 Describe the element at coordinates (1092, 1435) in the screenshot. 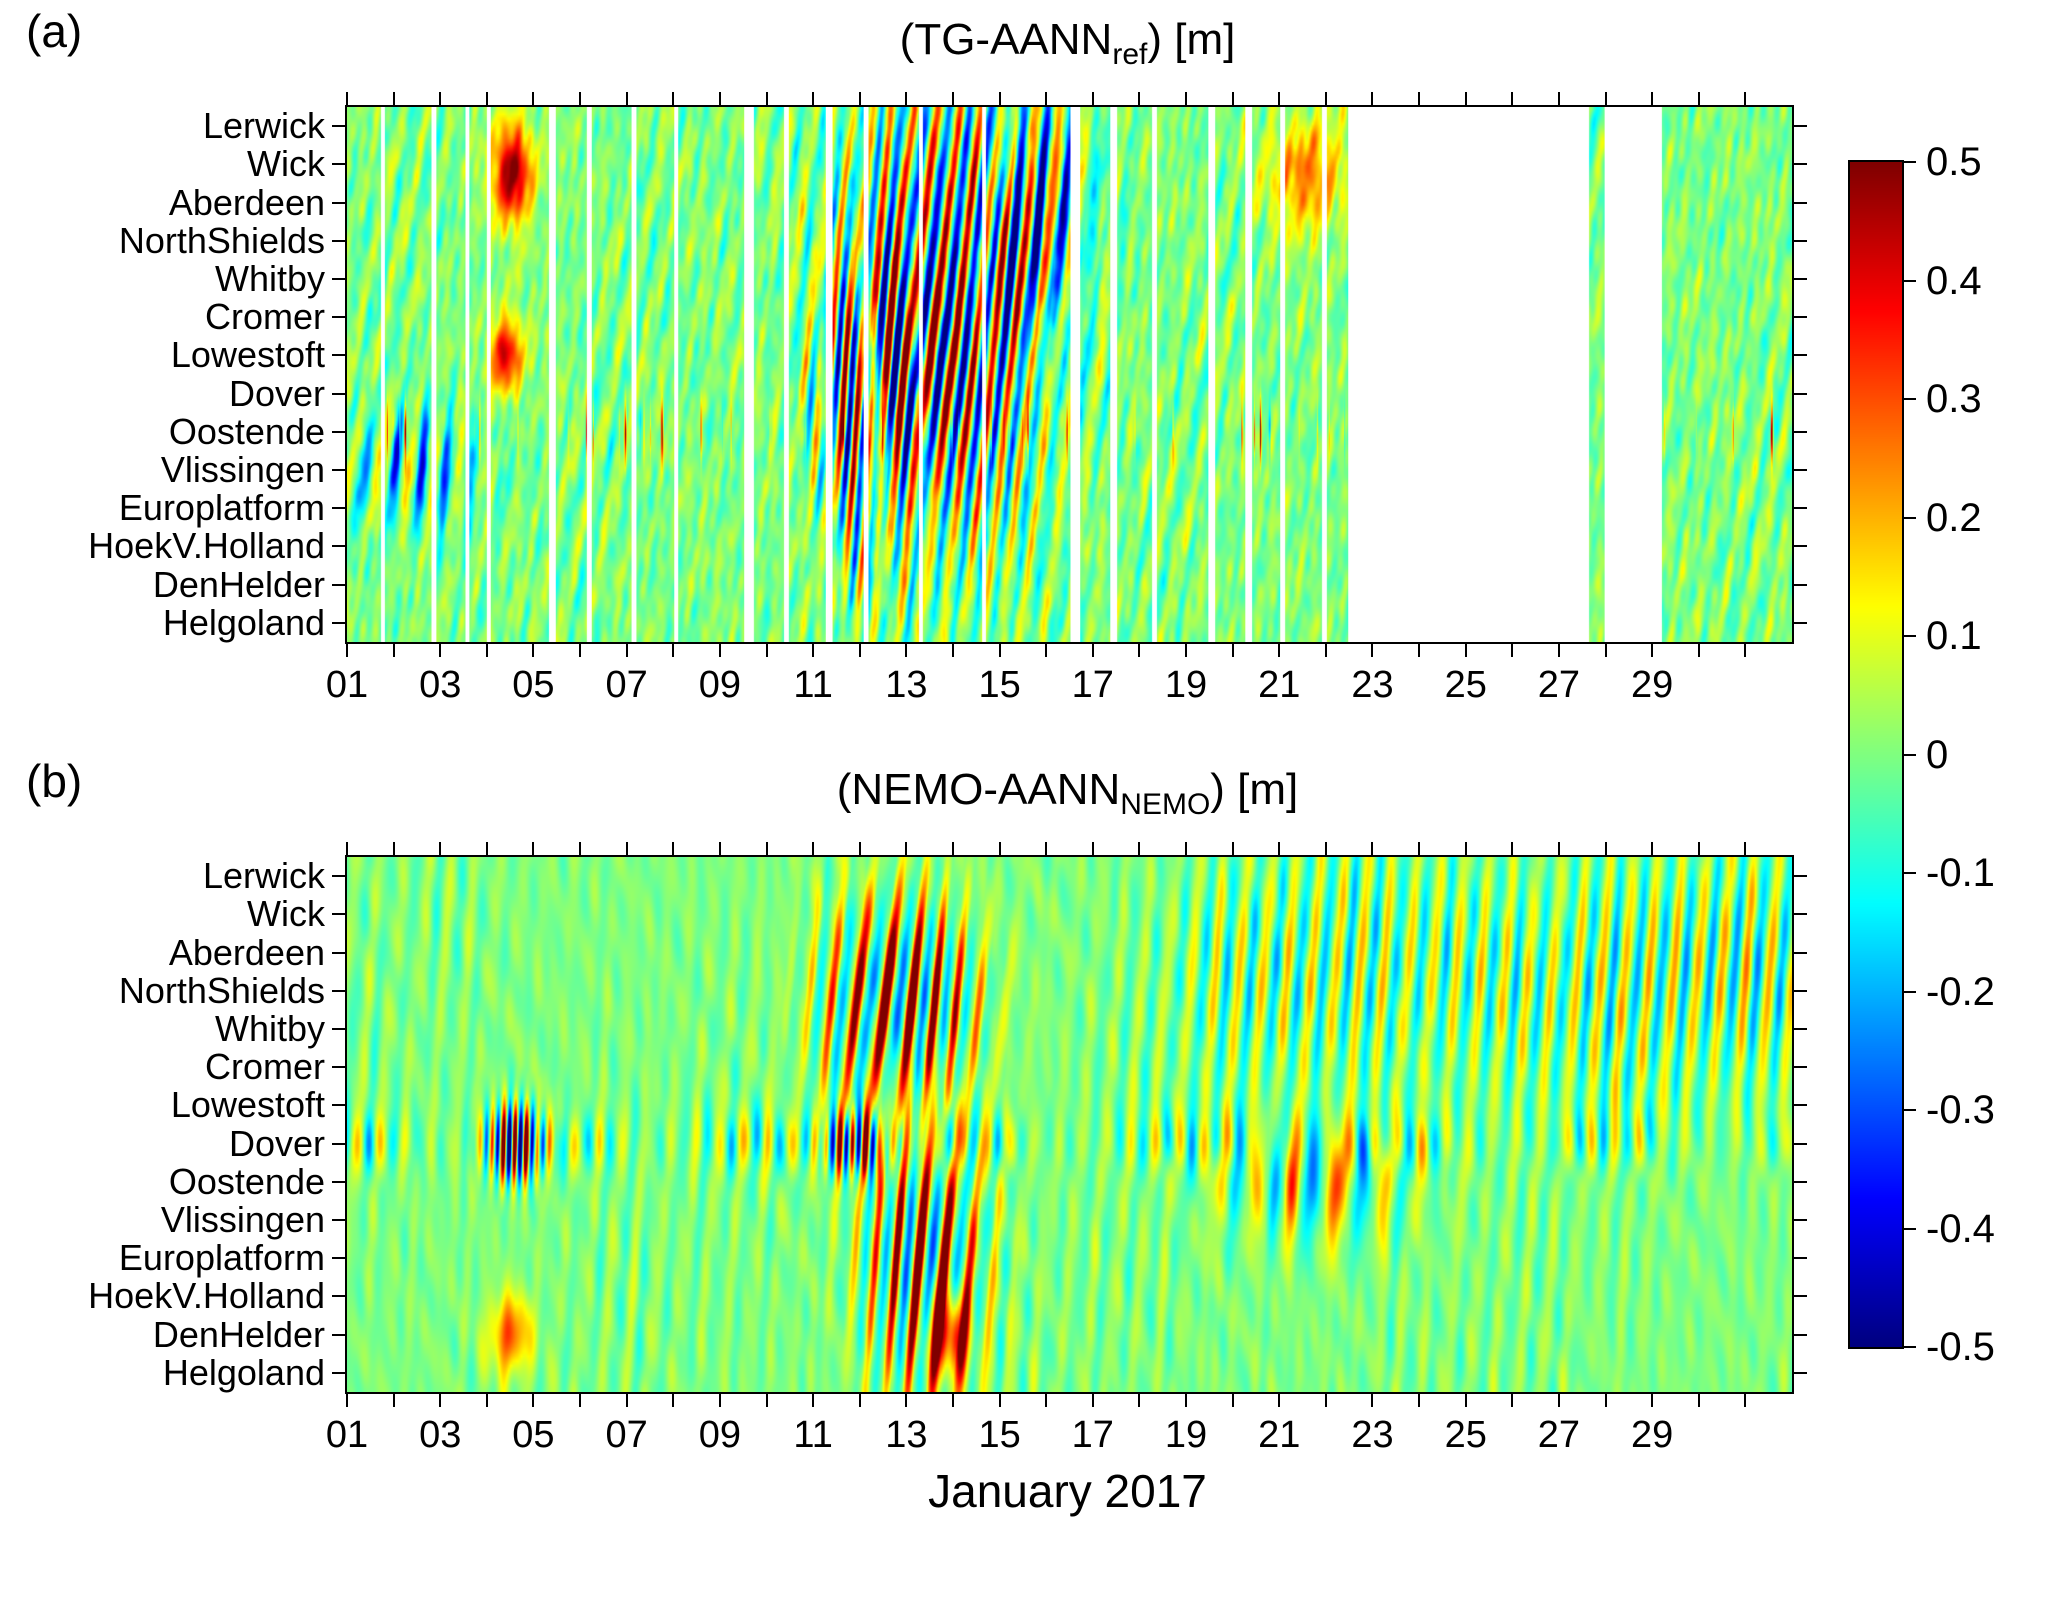

I see `x-tick-label: 17` at that location.